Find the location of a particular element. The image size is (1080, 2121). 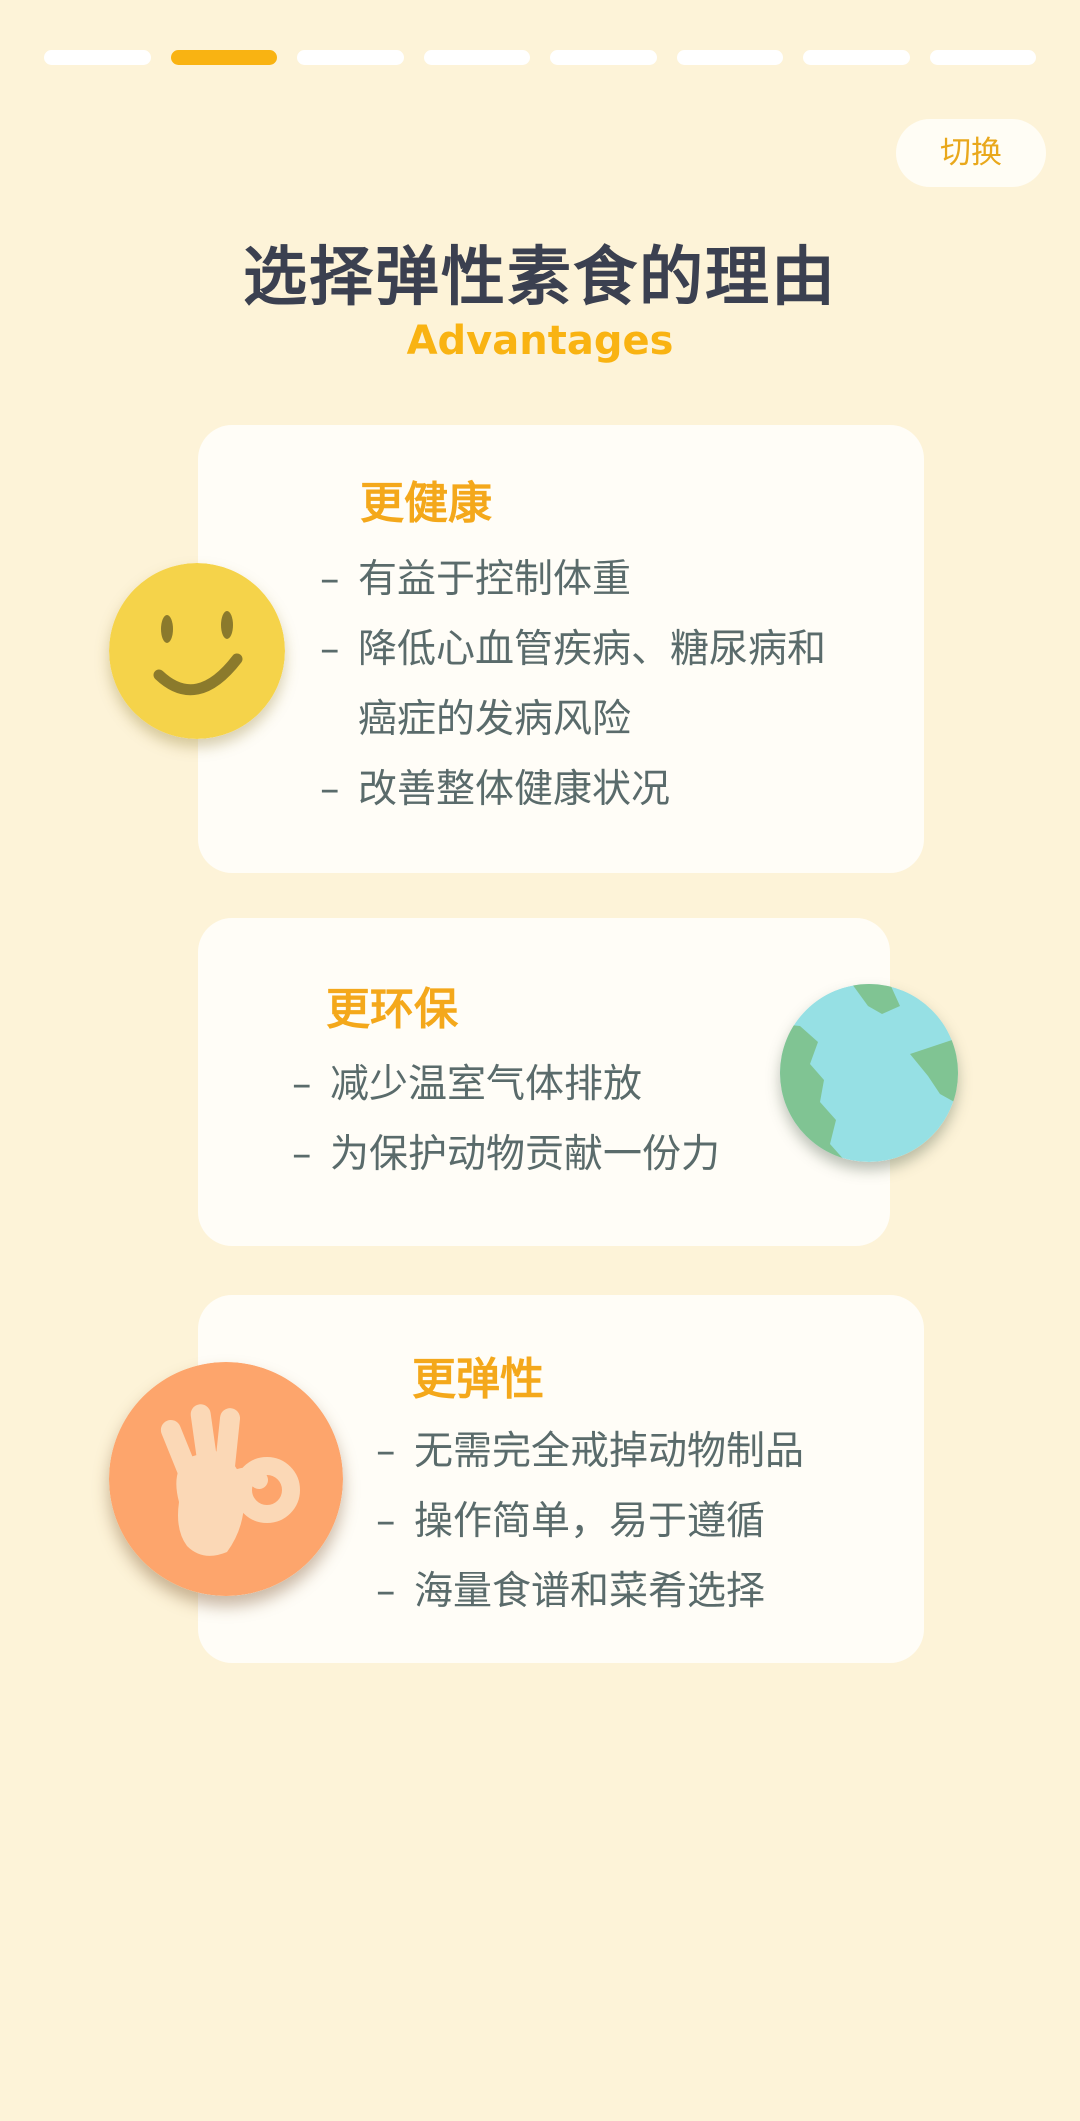

smiley-face-icon is located at coordinates (197, 651).